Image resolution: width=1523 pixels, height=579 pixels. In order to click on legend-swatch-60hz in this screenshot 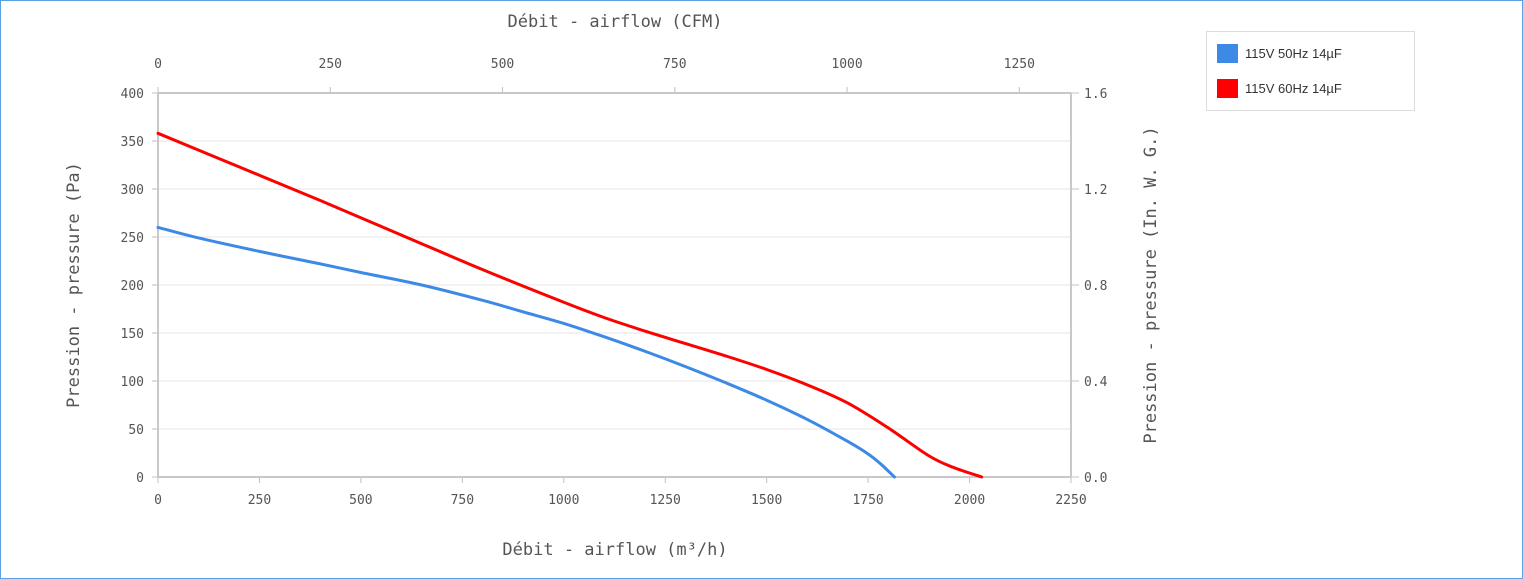, I will do `click(1227, 88)`.